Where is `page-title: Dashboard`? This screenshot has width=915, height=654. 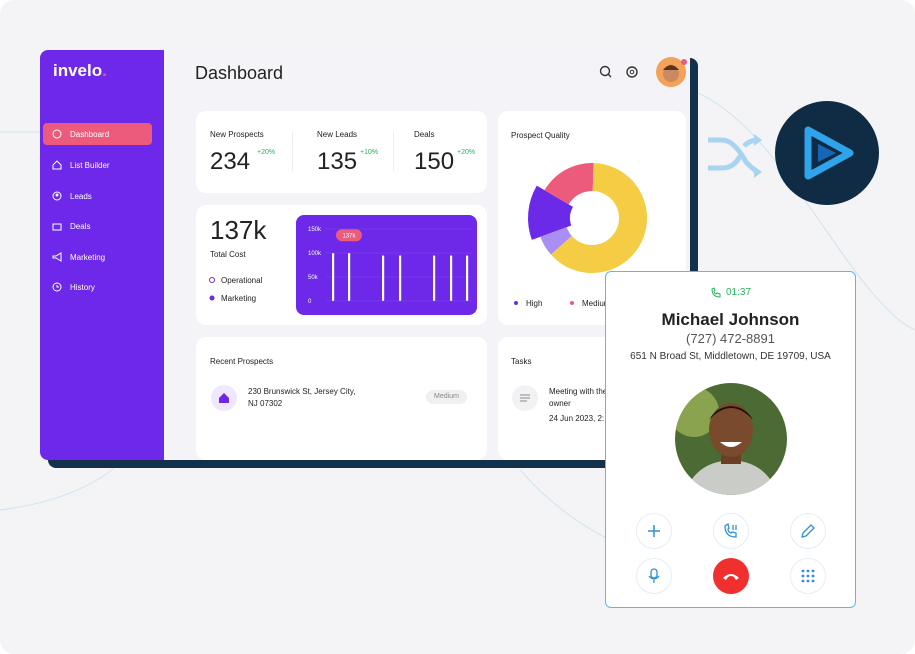 page-title: Dashboard is located at coordinates (239, 73).